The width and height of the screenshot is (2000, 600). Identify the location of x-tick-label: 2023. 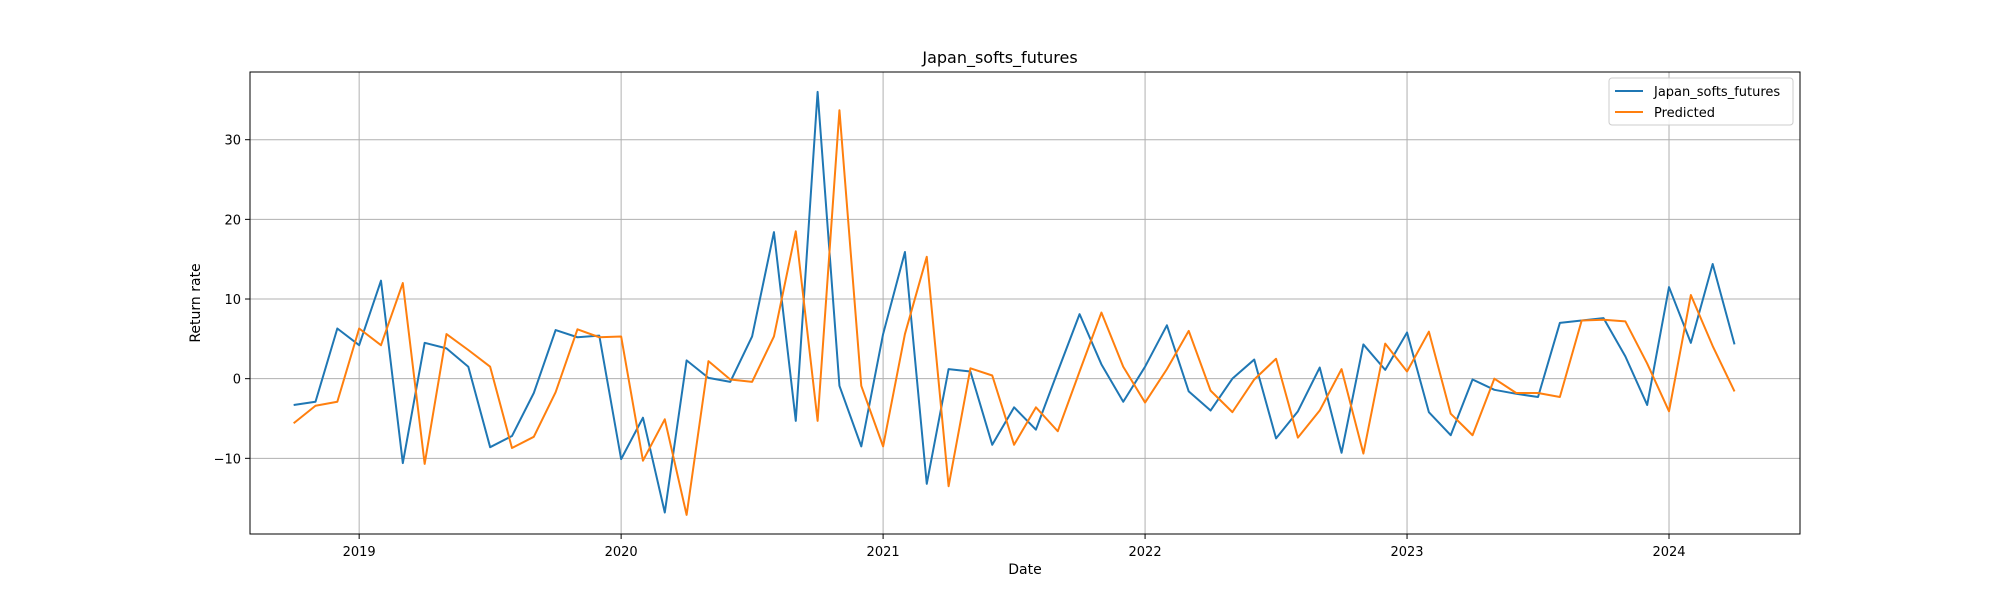
(1406, 552).